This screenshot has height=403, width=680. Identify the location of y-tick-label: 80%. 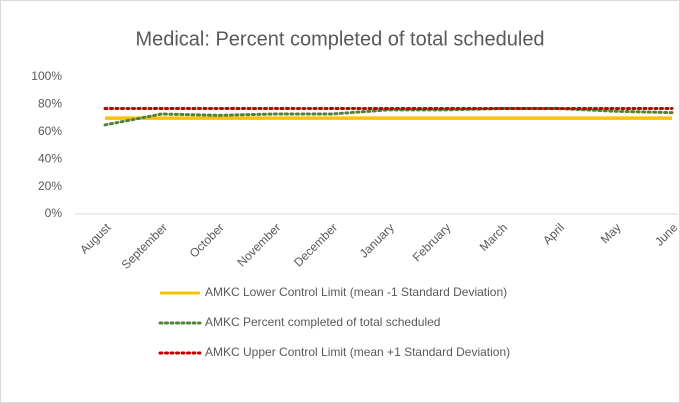
(50, 104).